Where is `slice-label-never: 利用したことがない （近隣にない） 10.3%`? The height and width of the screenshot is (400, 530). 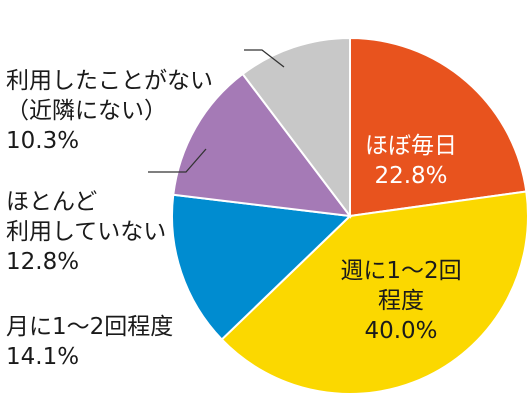
slice-label-never: 利用したことがない （近隣にない） 10.3% is located at coordinates (109, 111).